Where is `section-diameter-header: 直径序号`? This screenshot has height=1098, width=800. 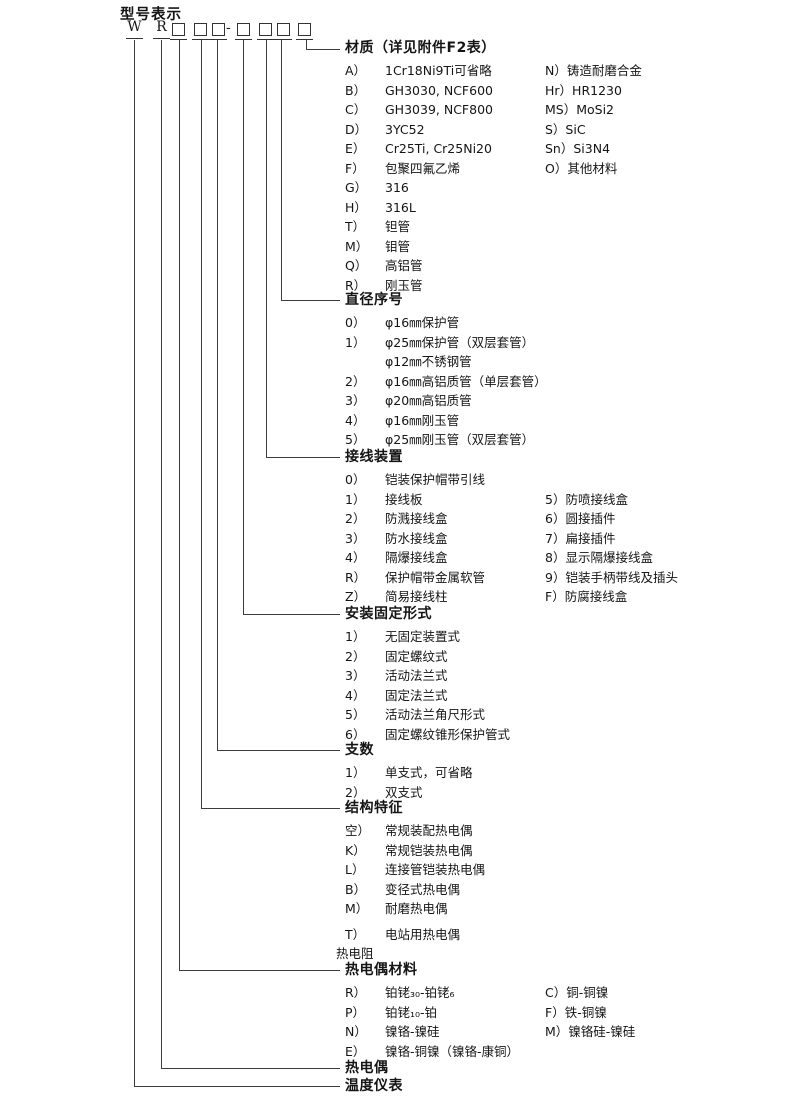
section-diameter-header: 直径序号 is located at coordinates (374, 300).